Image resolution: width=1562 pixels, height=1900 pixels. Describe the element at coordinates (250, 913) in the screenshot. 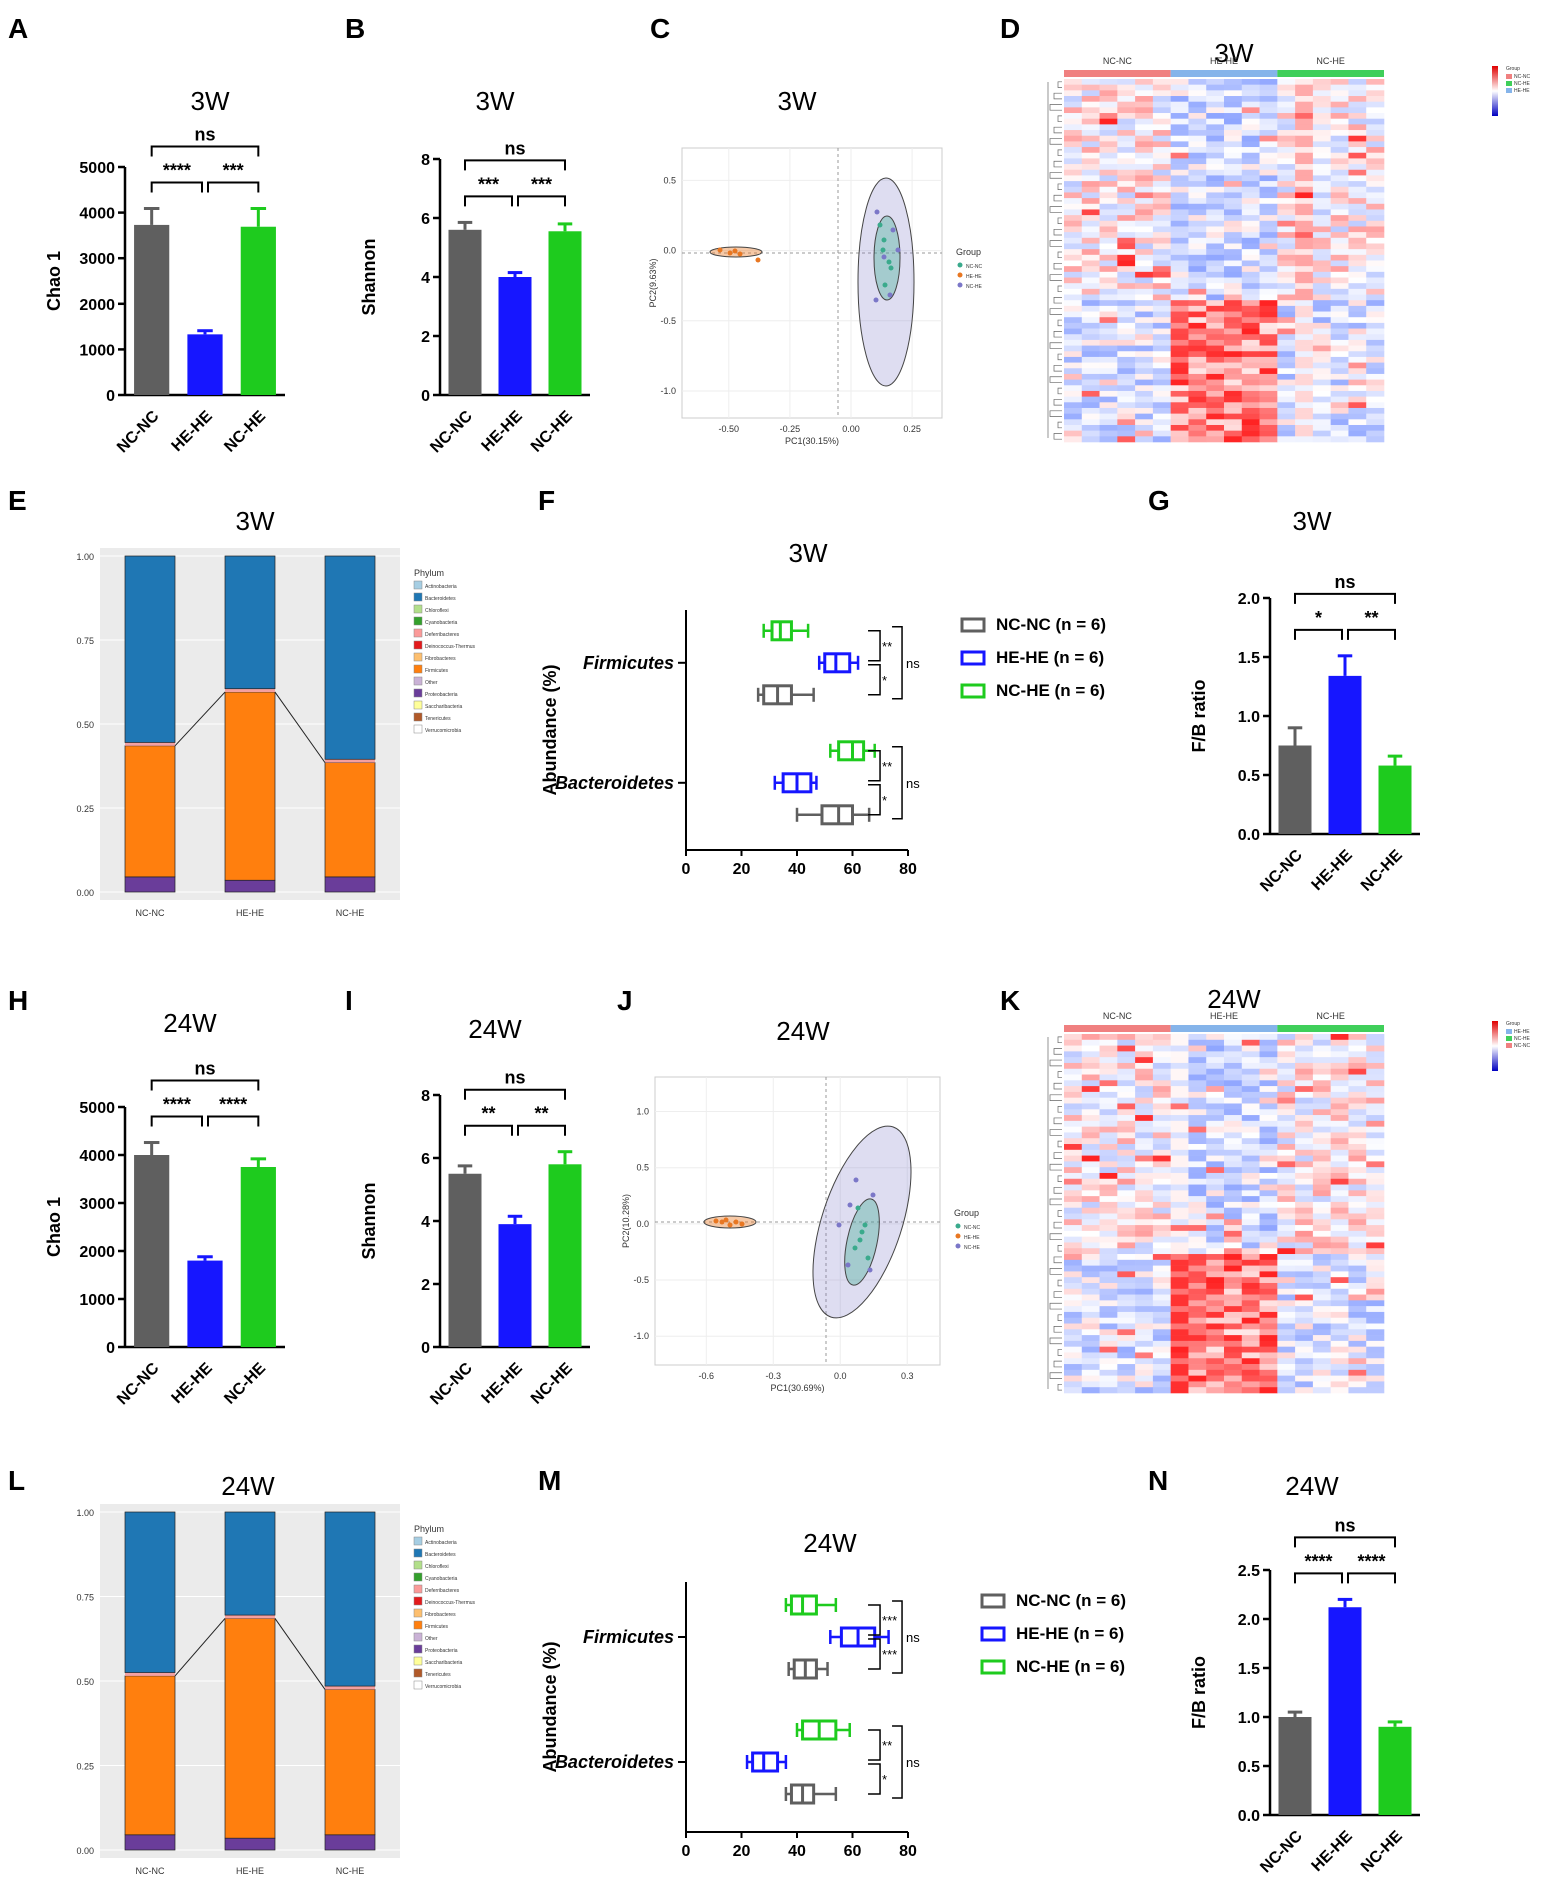

I see `x-tick-label: HE-HE` at that location.